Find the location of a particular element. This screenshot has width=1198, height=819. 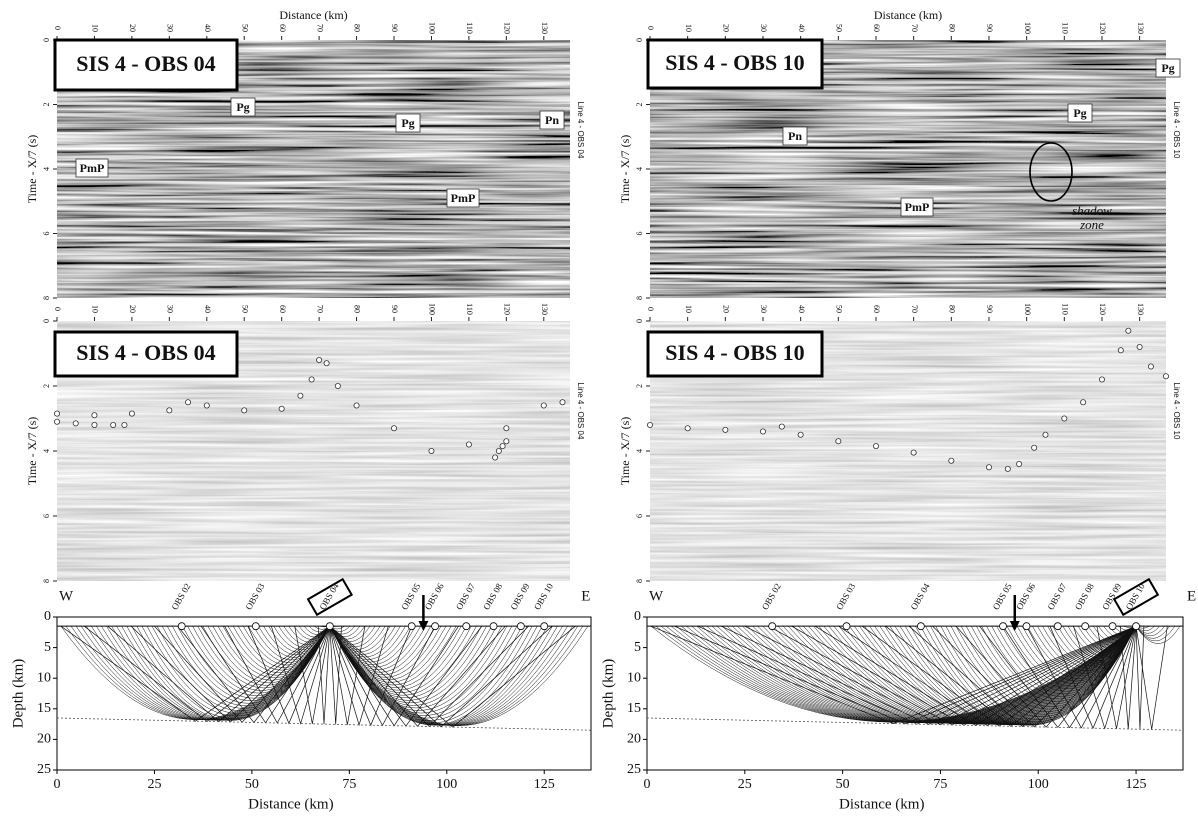

shadow-zone-outline is located at coordinates (1051, 172).